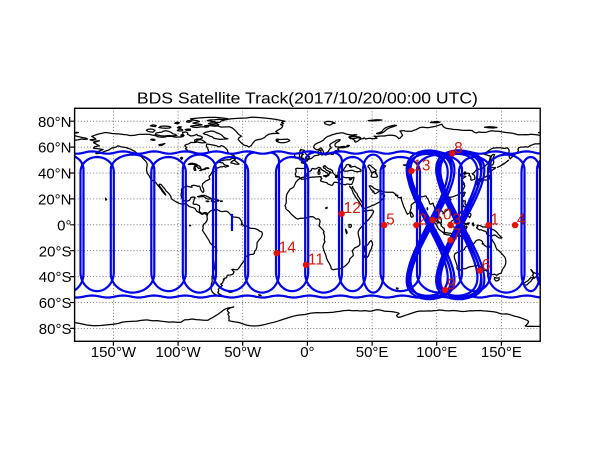 The image size is (600, 450). Describe the element at coordinates (114, 352) in the screenshot. I see `svg-text: 150°W` at that location.